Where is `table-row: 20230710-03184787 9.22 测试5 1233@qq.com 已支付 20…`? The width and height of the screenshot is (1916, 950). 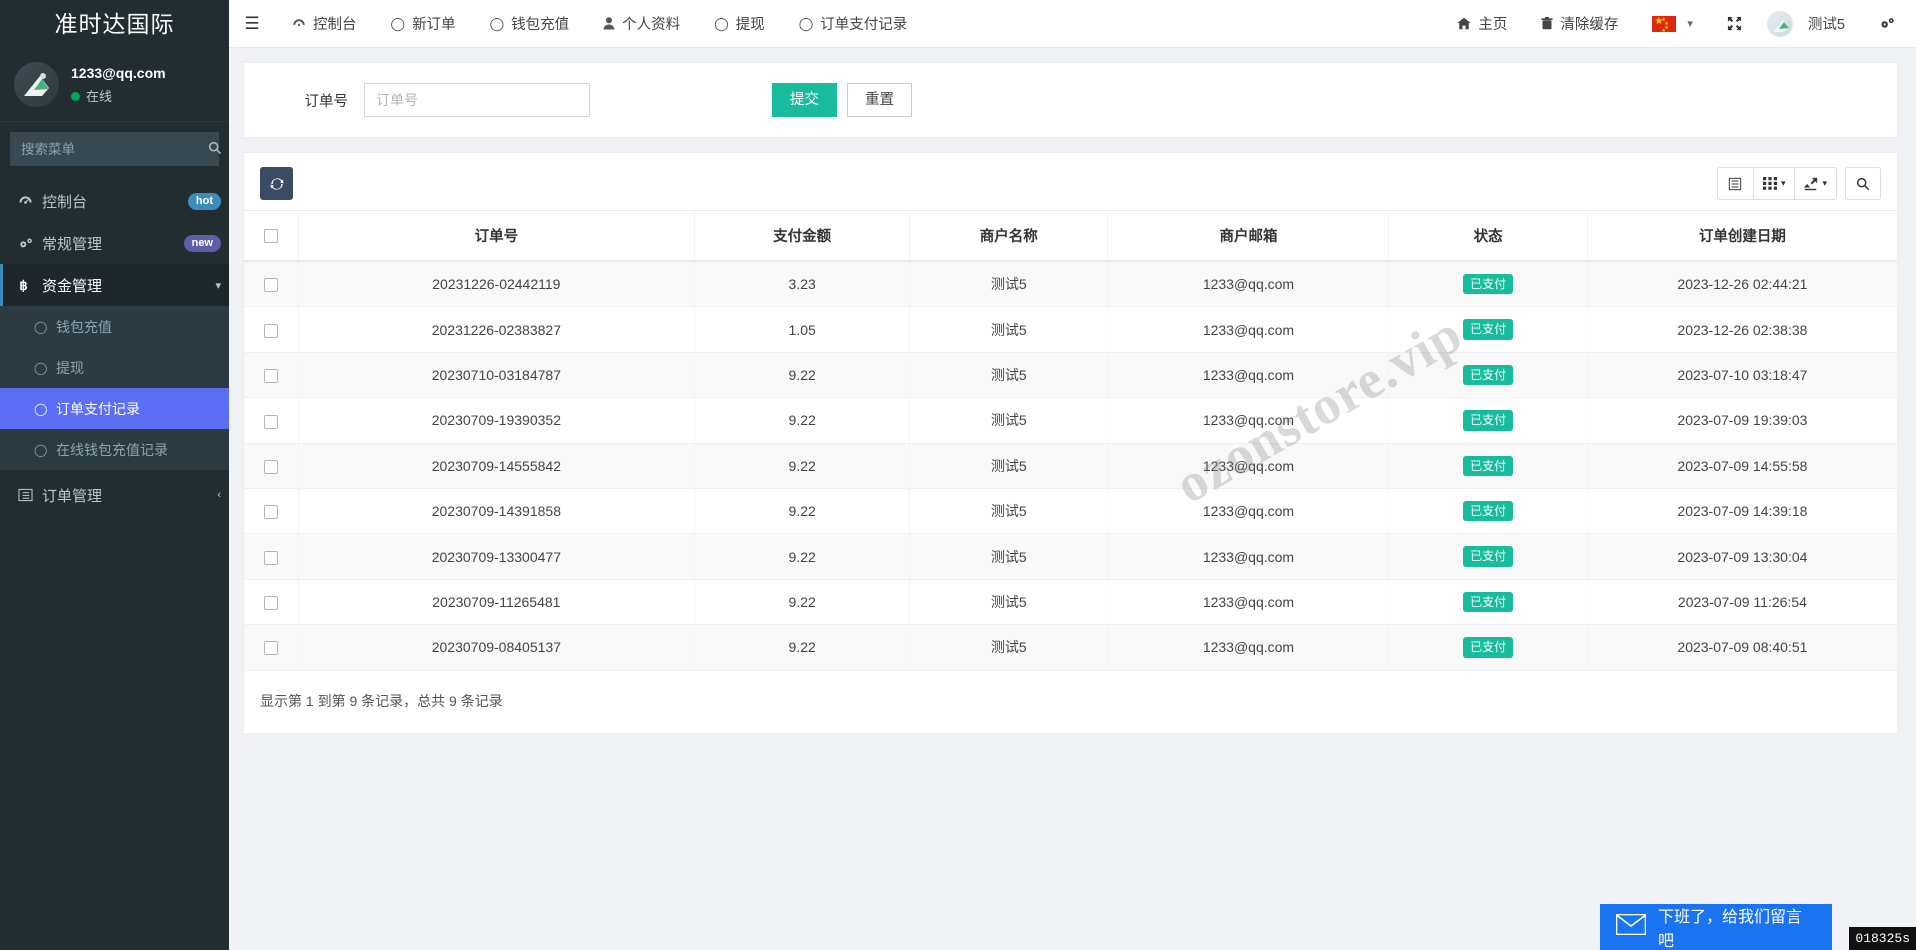
table-row: 20230710-03184787 9.22 测试5 1233@qq.com 已支付 20… is located at coordinates (1070, 375).